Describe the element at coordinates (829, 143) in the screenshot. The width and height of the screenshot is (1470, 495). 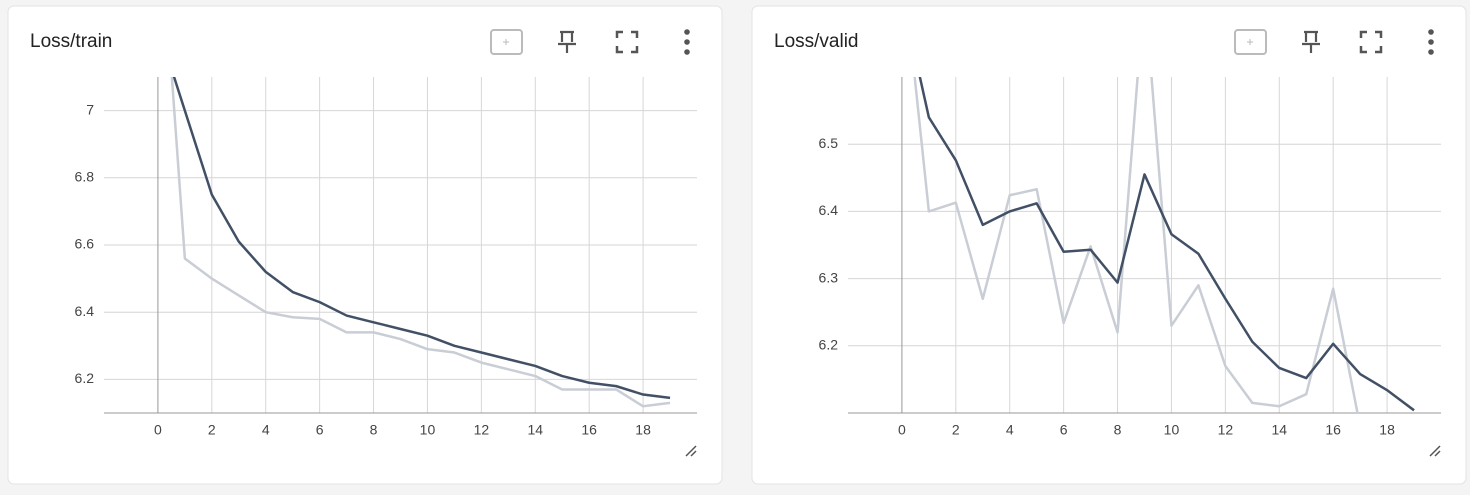
I see `y-tick-label: 6.5` at that location.